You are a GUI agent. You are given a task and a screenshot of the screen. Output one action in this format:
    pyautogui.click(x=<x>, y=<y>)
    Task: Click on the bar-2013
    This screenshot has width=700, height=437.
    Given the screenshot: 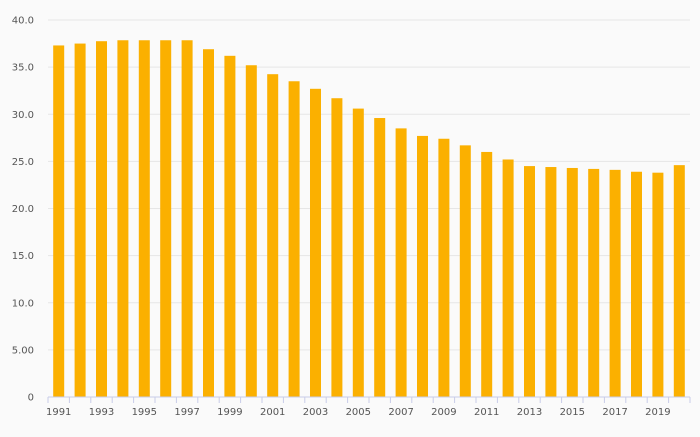 What is the action you would take?
    pyautogui.click(x=529, y=281)
    